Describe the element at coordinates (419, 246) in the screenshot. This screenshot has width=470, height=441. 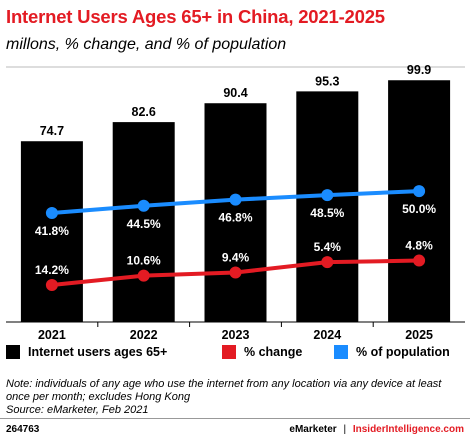
I see `change-label-2025: 4.8%` at that location.